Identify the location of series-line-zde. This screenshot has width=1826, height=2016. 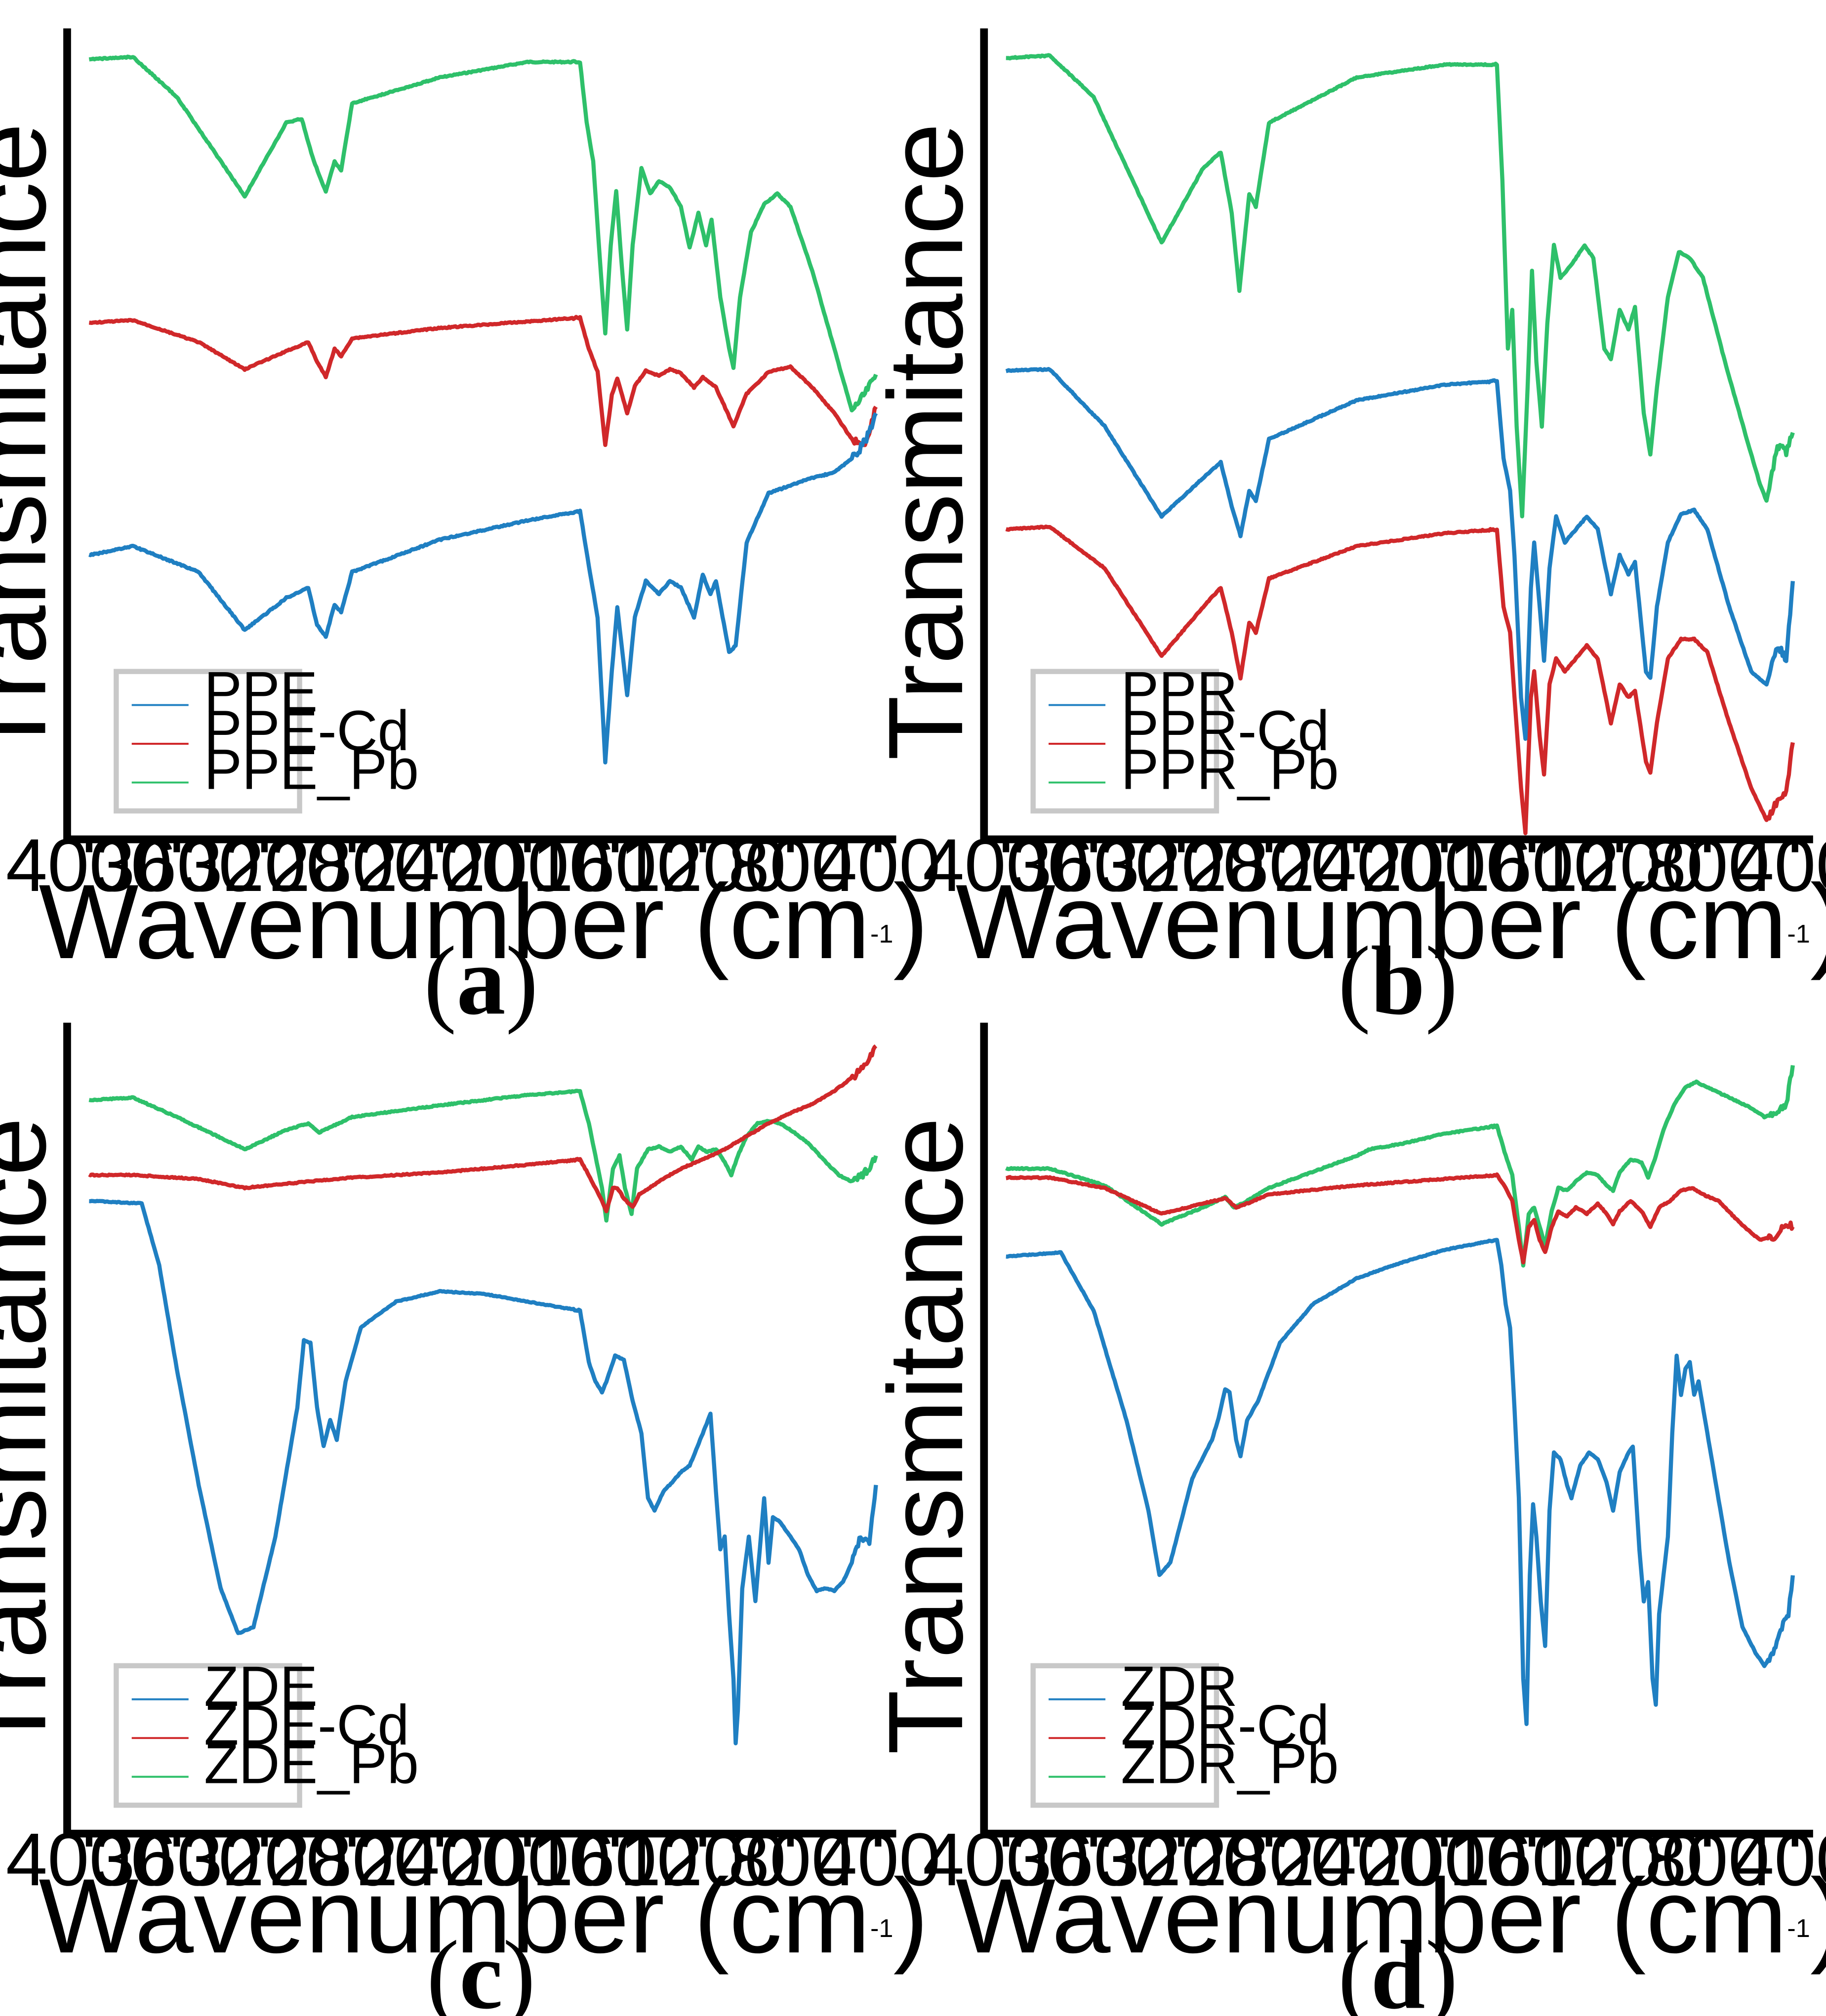
(483, 1472).